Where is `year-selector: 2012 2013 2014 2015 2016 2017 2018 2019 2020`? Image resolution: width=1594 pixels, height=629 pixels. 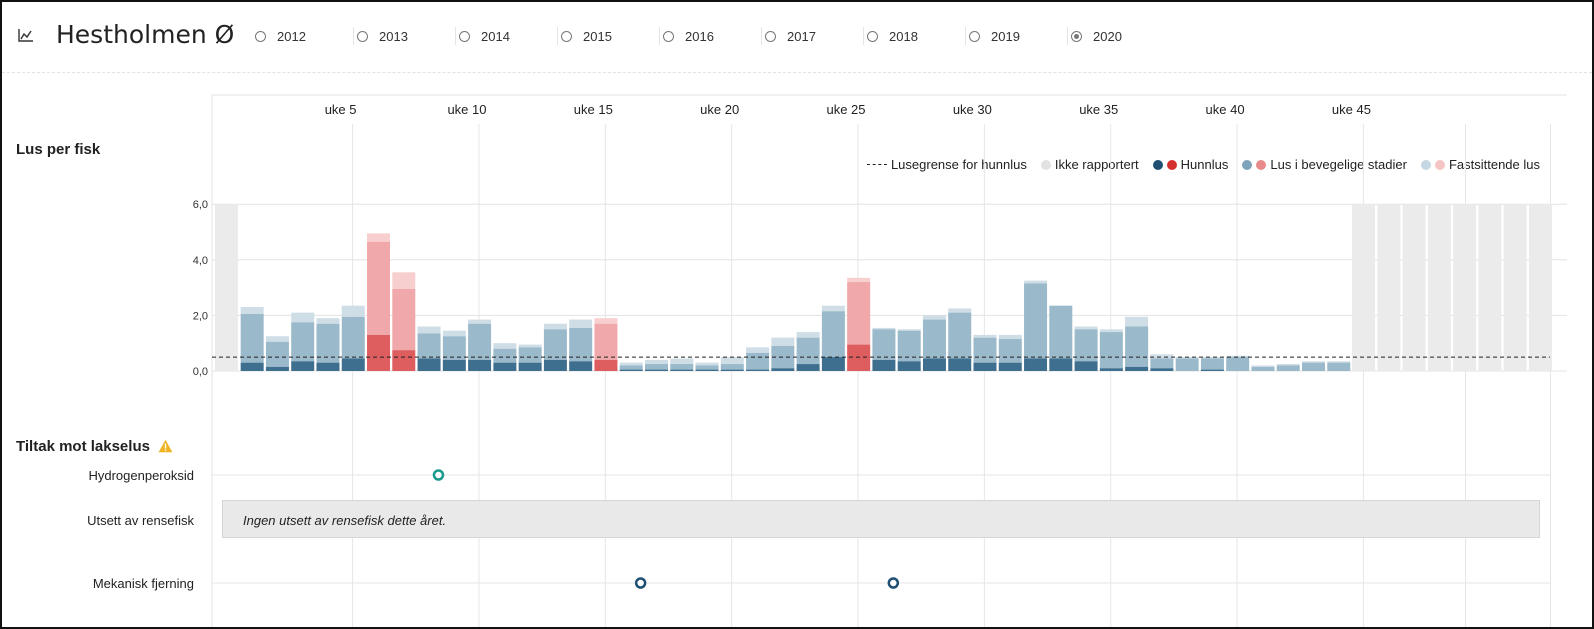 year-selector: 2012 2013 2014 2015 2016 2017 2018 2019 2020 is located at coordinates (711, 36).